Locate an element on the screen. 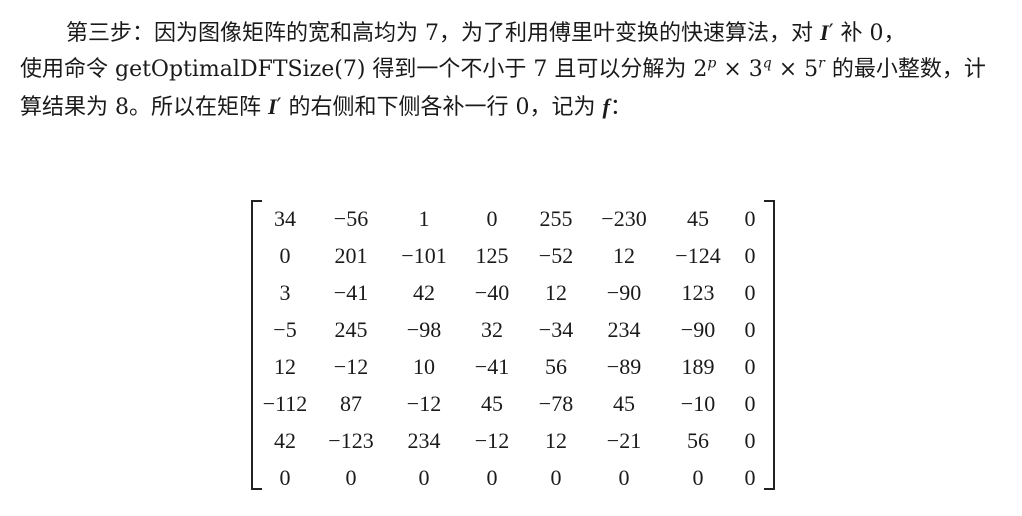 This screenshot has height=516, width=1022. matrix-cell: −98 is located at coordinates (424, 329).